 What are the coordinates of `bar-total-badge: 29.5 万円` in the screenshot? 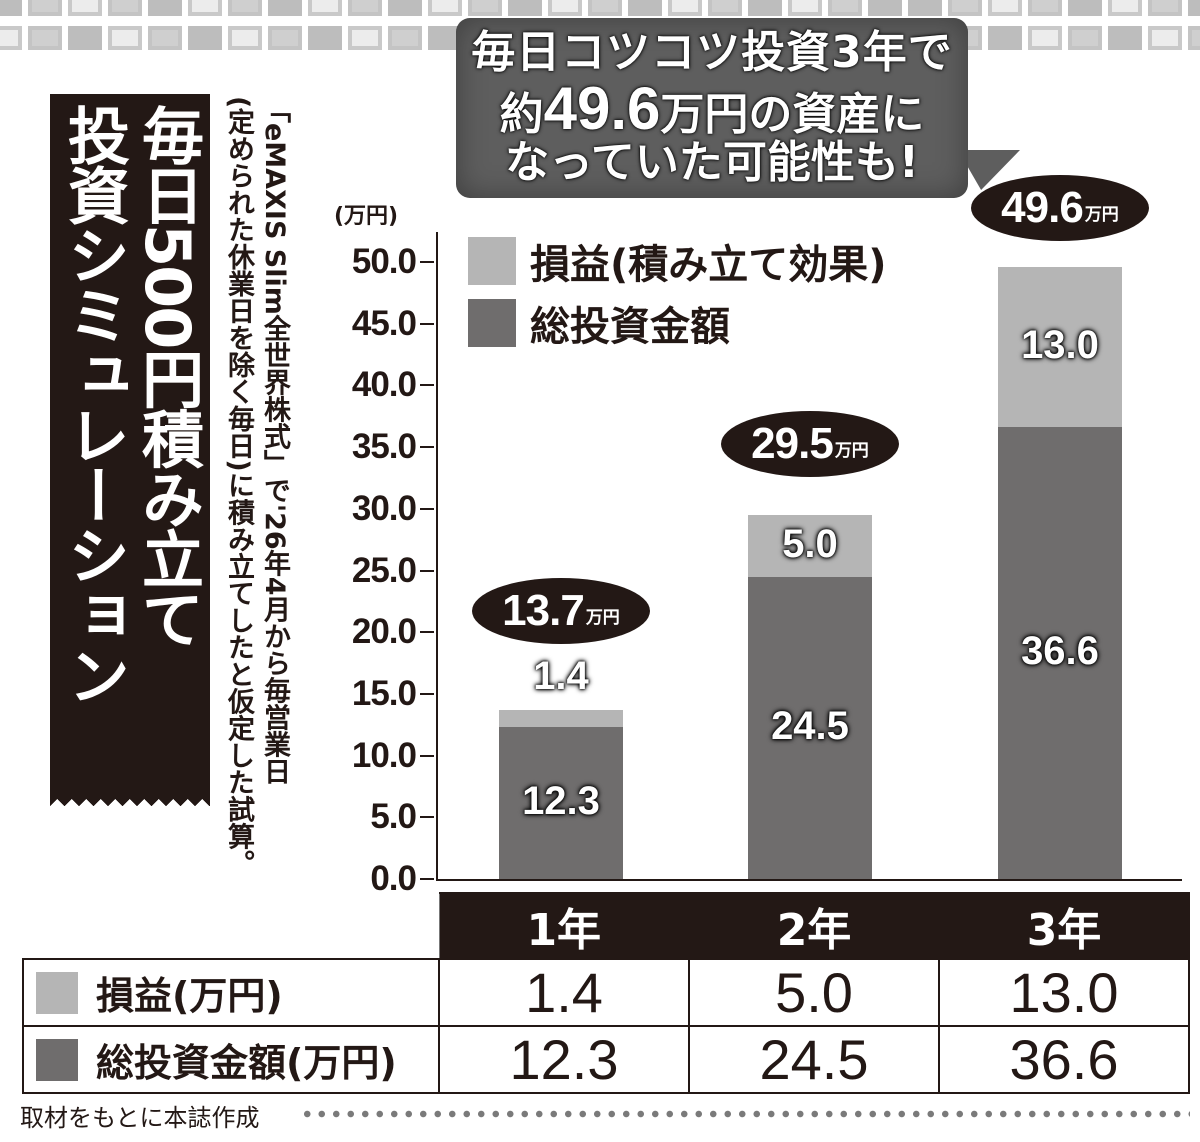 It's located at (810, 443).